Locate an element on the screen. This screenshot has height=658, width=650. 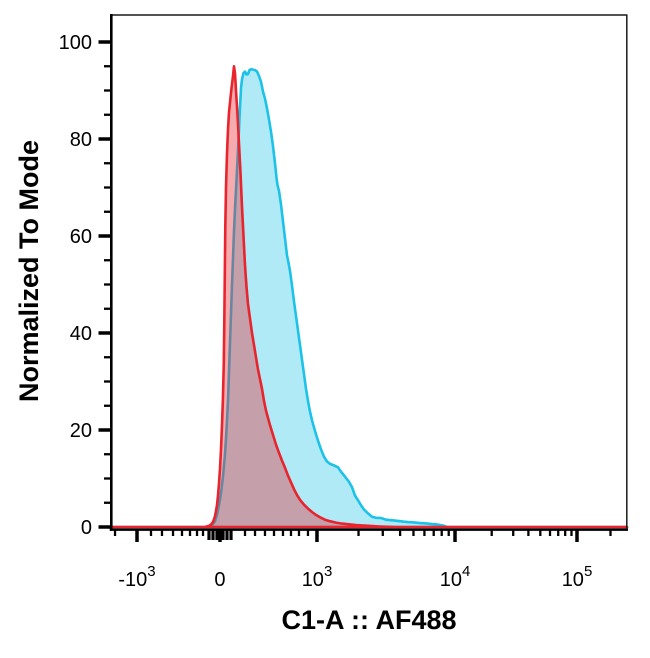
y-tick-label: 20 is located at coordinates (81, 431).